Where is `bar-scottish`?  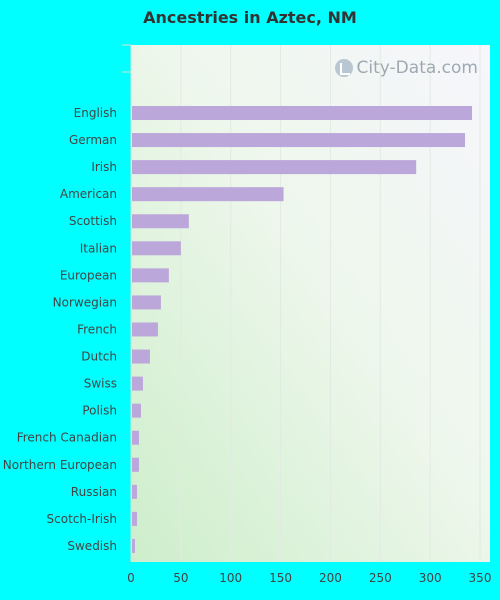 bar-scottish is located at coordinates (160, 221).